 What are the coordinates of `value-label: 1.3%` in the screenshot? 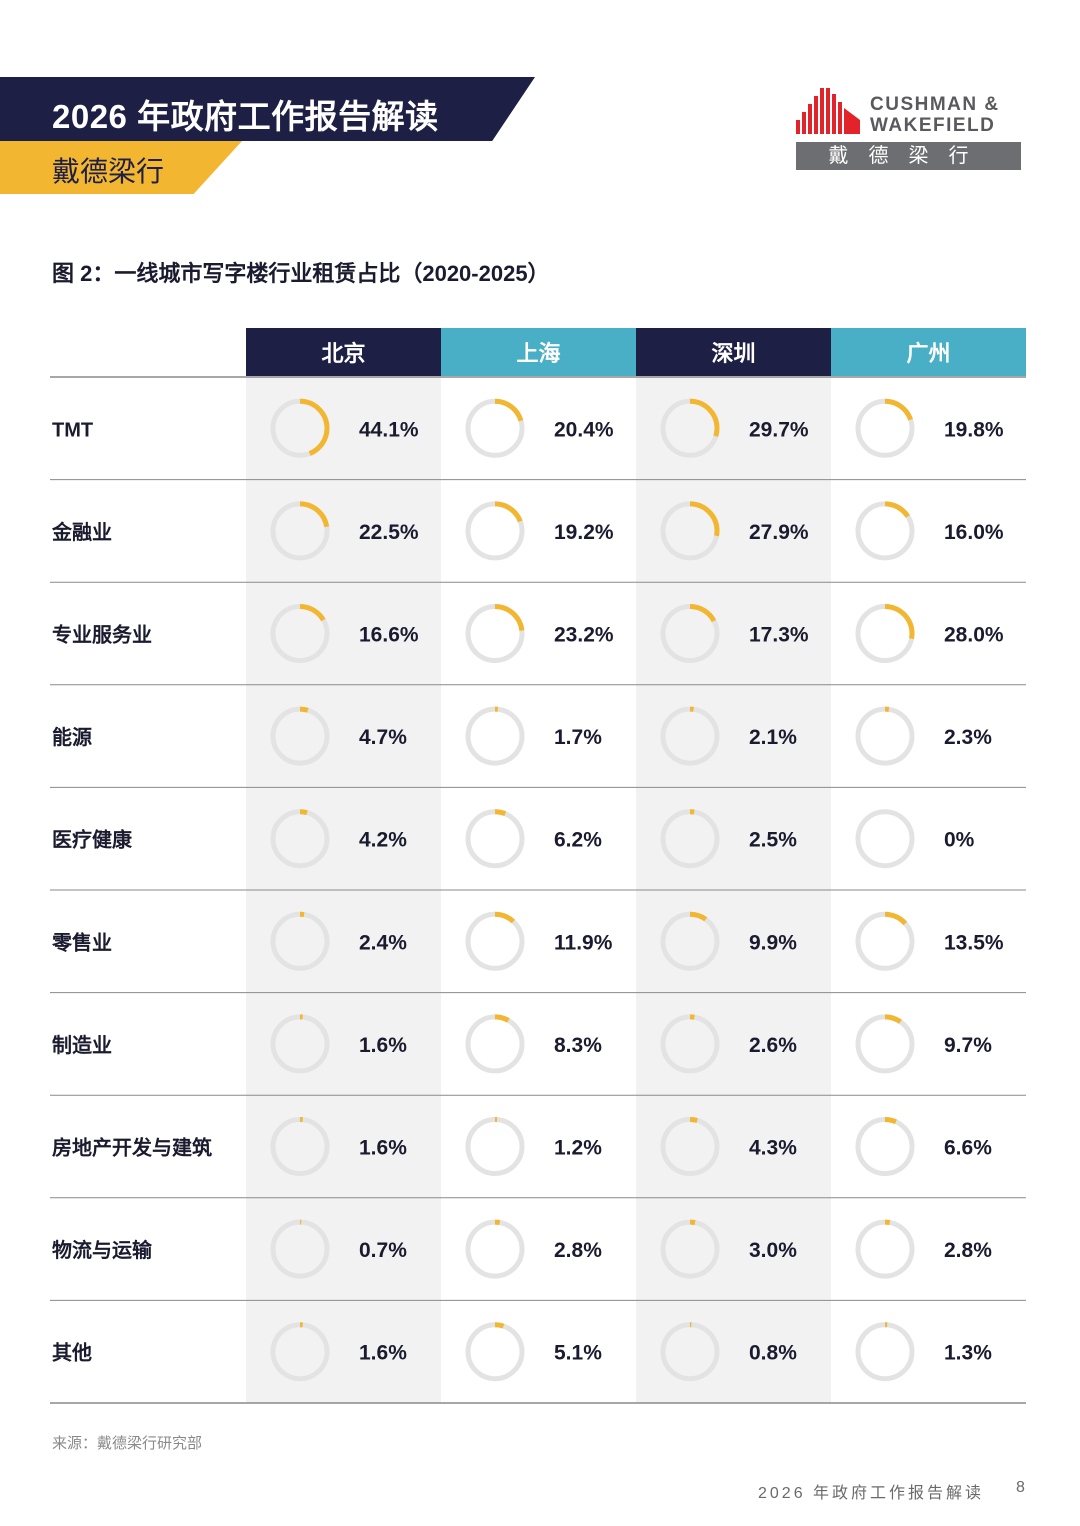 It's located at (968, 1353).